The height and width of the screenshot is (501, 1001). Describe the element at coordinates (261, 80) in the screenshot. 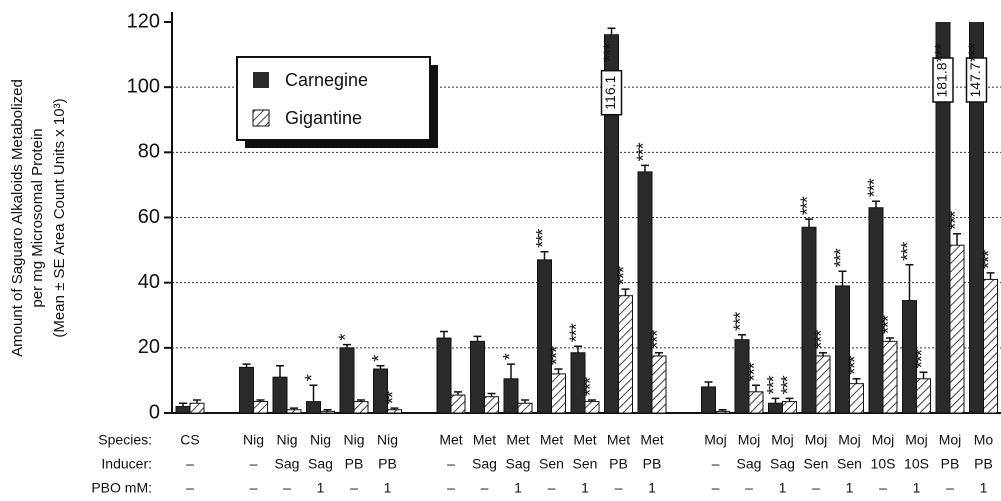

I see `legend-swatch` at that location.